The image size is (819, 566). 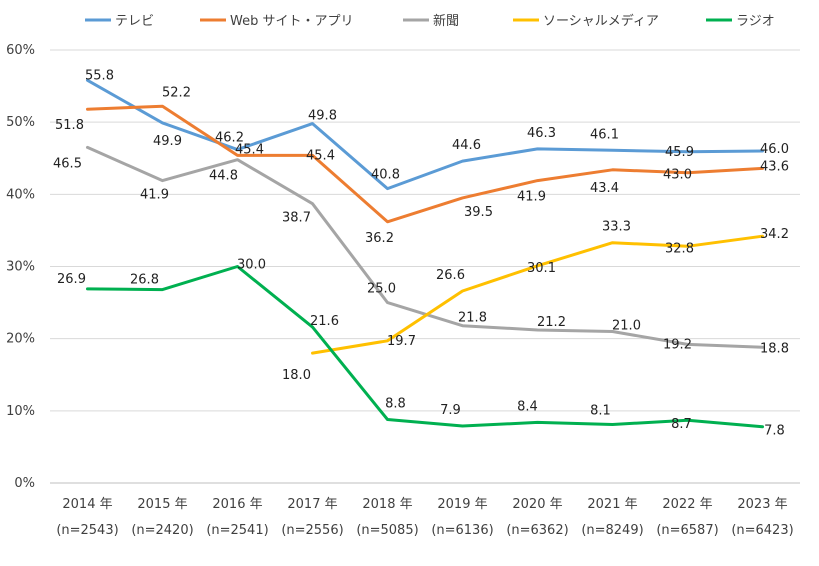 I want to click on x-tick-sample-size: (n=6587), so click(x=687, y=530).